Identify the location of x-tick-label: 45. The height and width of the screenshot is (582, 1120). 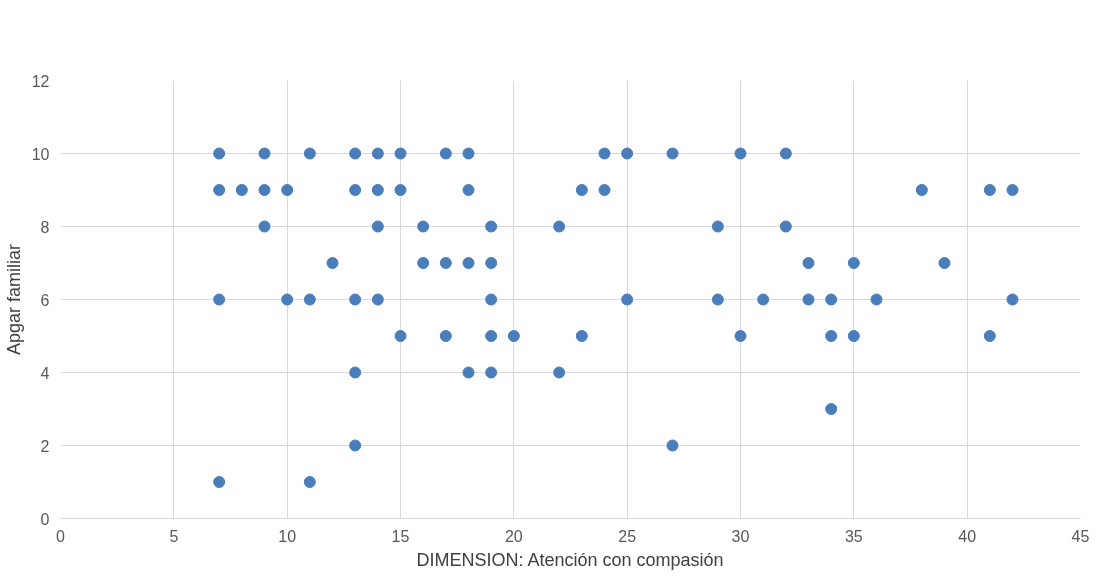
(1080, 536).